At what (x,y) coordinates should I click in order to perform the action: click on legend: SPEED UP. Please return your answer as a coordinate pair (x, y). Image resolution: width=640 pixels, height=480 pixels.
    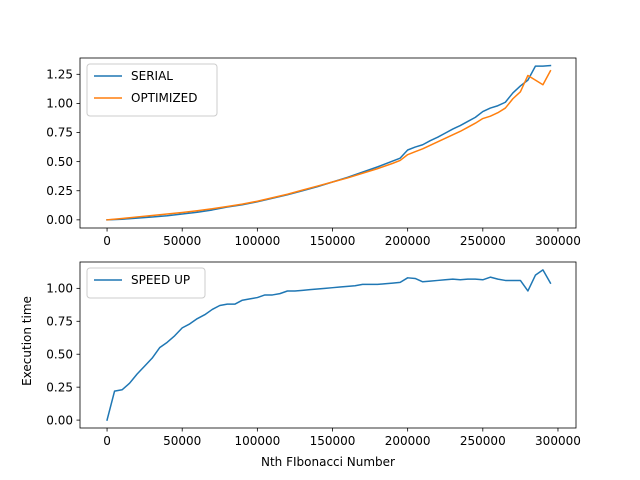
    Looking at the image, I should click on (146, 283).